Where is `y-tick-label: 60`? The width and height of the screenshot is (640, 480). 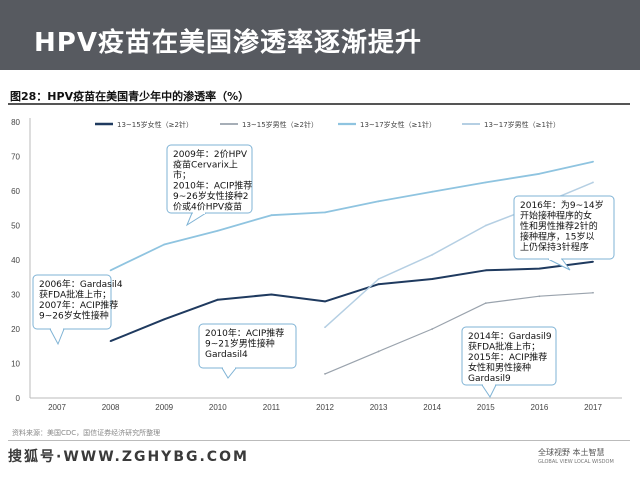
y-tick-label: 60 is located at coordinates (15, 191).